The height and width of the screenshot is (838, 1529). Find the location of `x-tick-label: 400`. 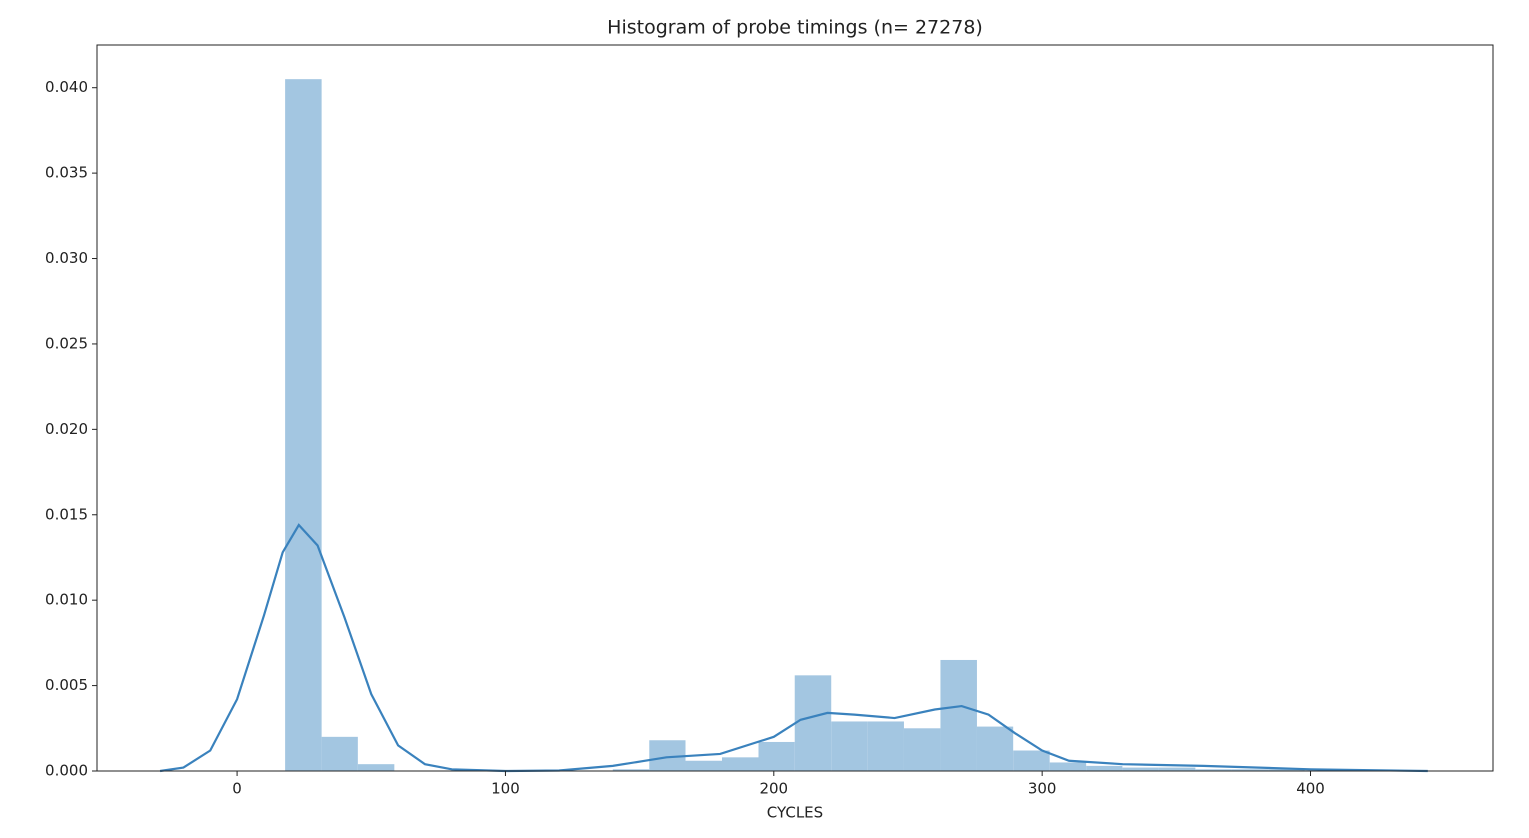

x-tick-label: 400 is located at coordinates (1310, 789).